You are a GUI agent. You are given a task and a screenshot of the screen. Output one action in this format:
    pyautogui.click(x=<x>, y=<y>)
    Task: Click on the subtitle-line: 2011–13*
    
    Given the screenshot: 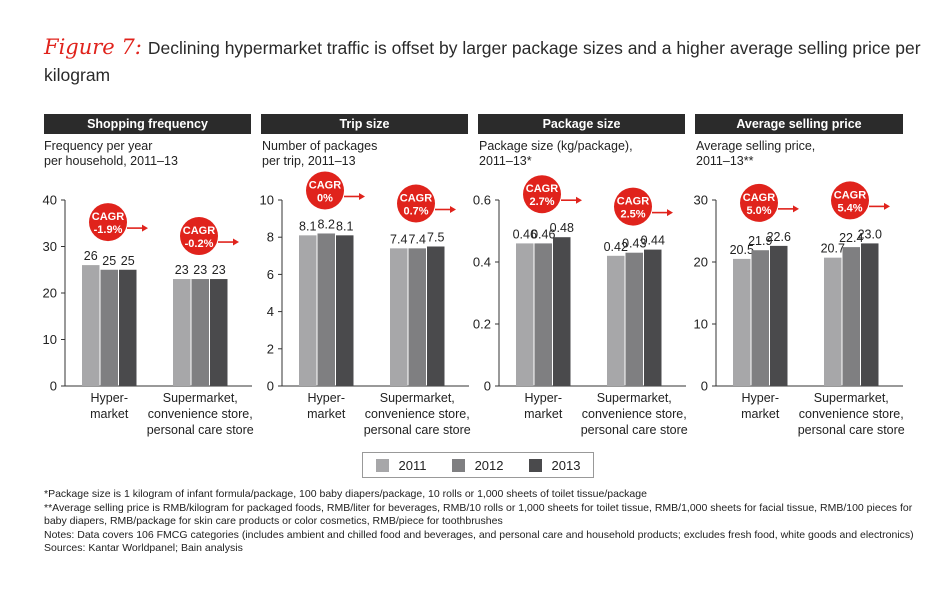 What is the action you would take?
    pyautogui.click(x=505, y=161)
    